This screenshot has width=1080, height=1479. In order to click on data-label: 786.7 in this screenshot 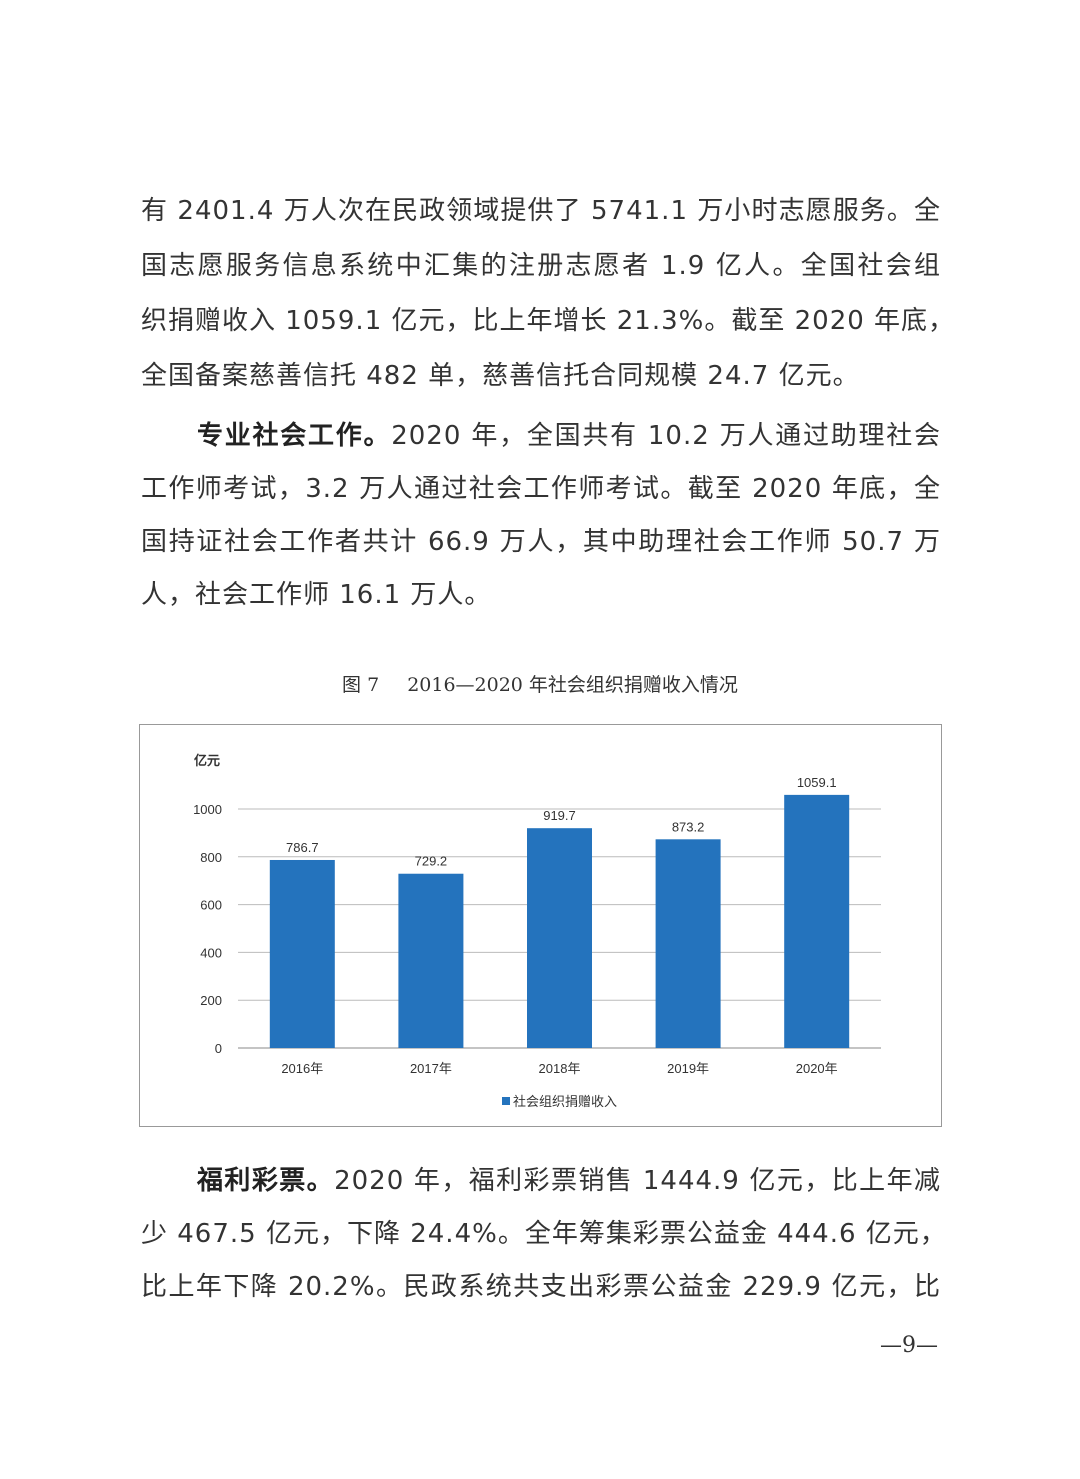, I will do `click(302, 847)`.